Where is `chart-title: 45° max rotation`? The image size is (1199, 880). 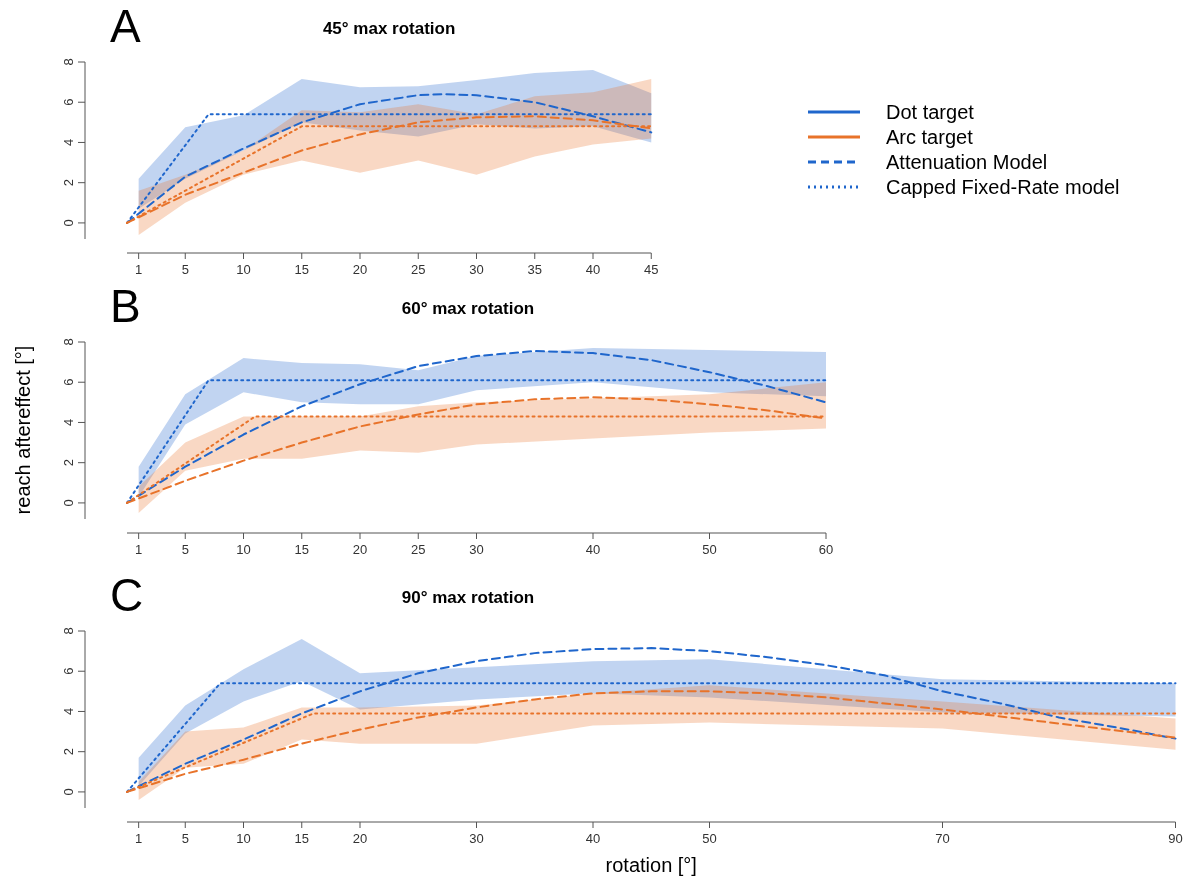
chart-title: 45° max rotation is located at coordinates (389, 28).